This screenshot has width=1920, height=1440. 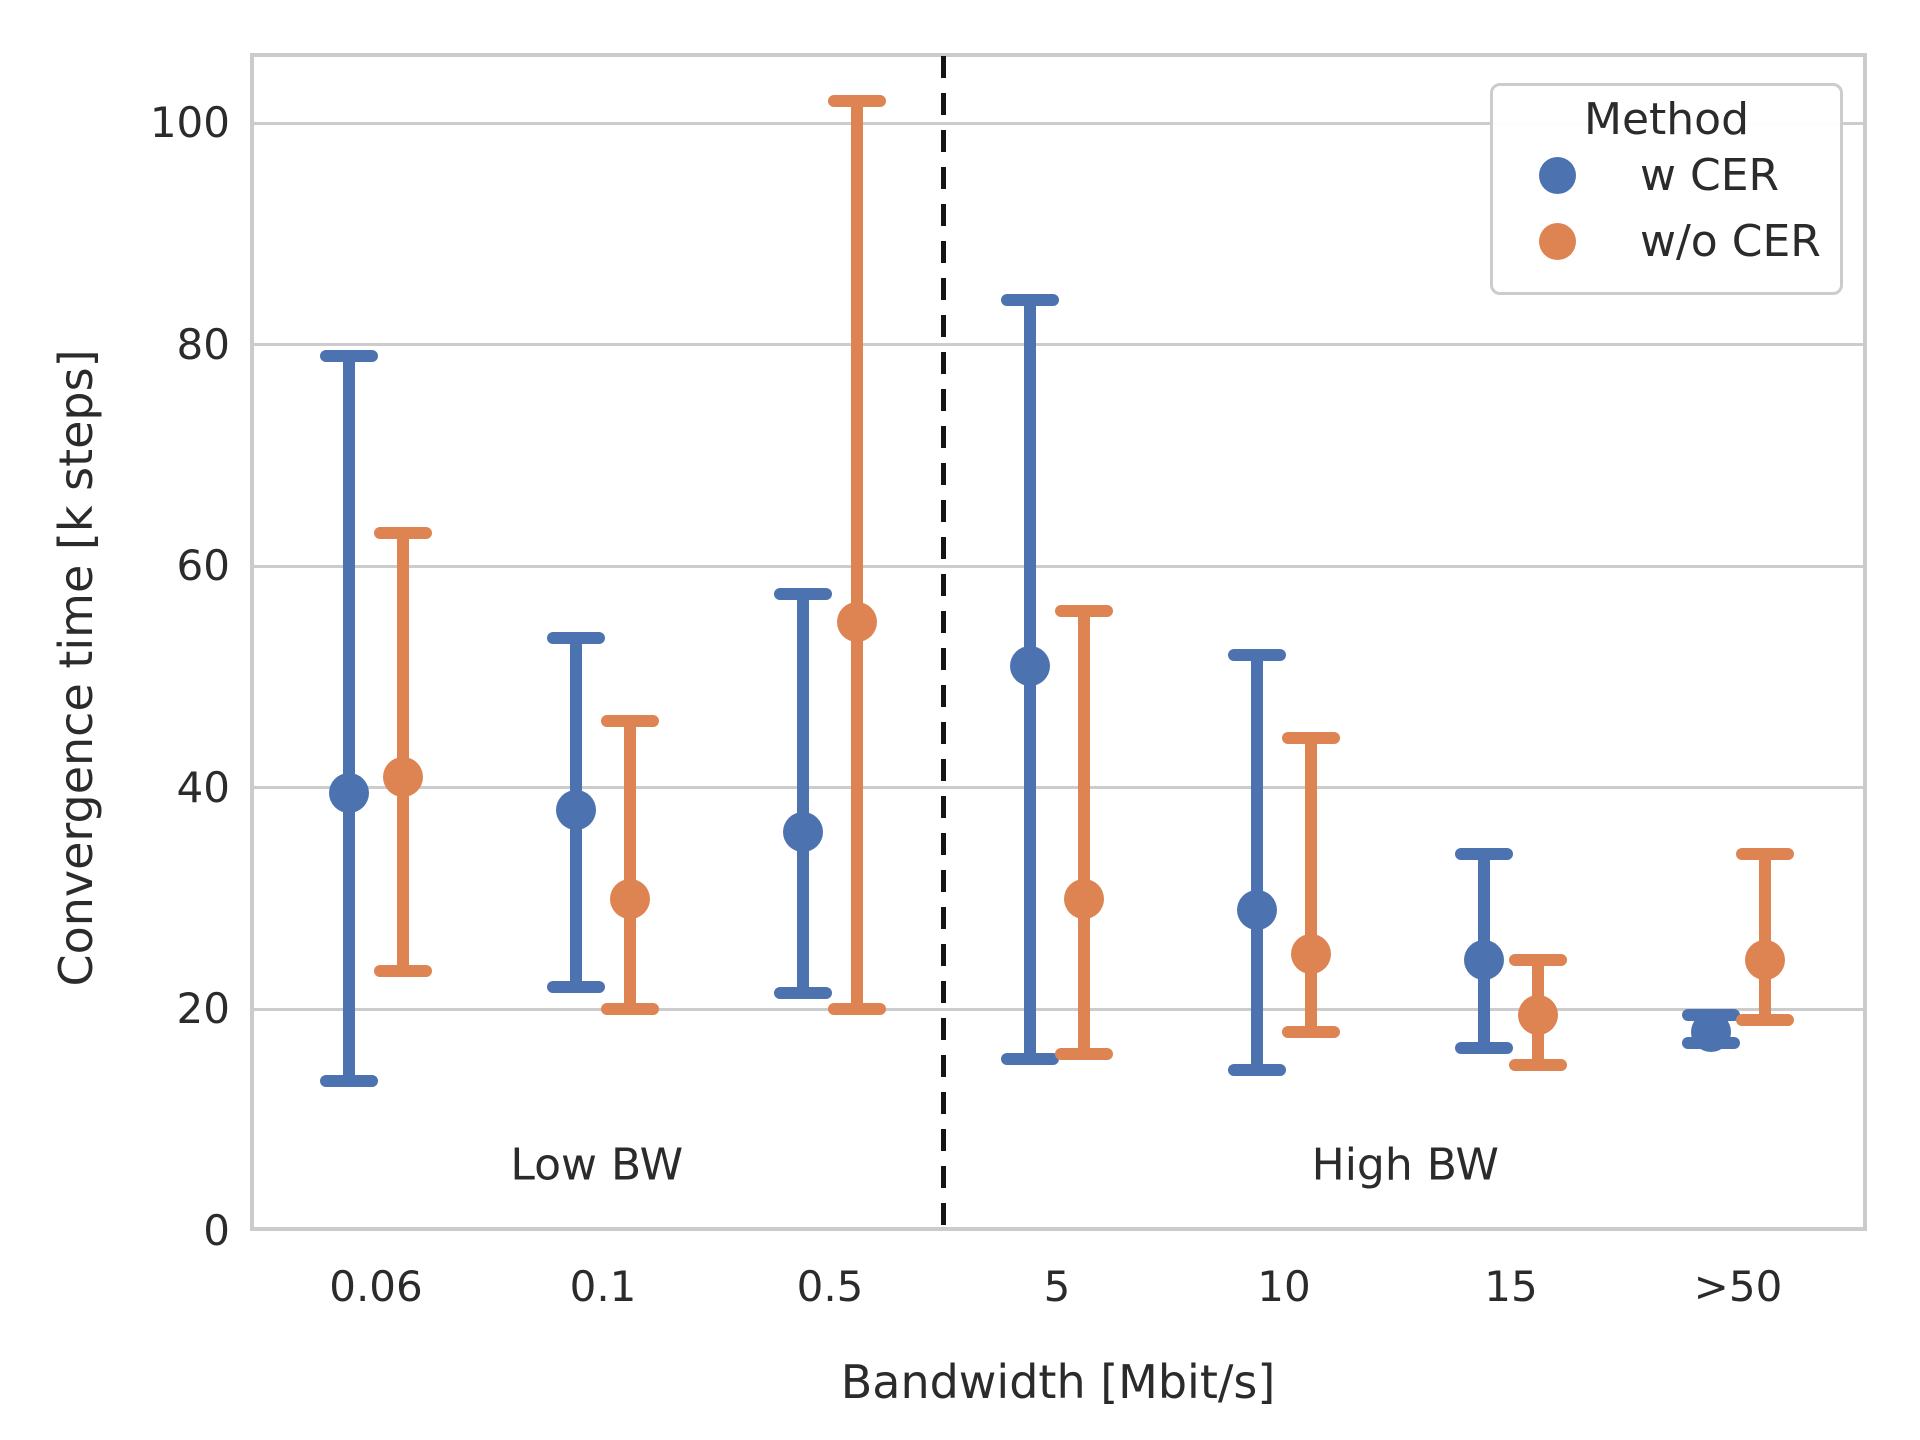 I want to click on errorbar-capmin-wo-cer-0.5, so click(x=857, y=1009).